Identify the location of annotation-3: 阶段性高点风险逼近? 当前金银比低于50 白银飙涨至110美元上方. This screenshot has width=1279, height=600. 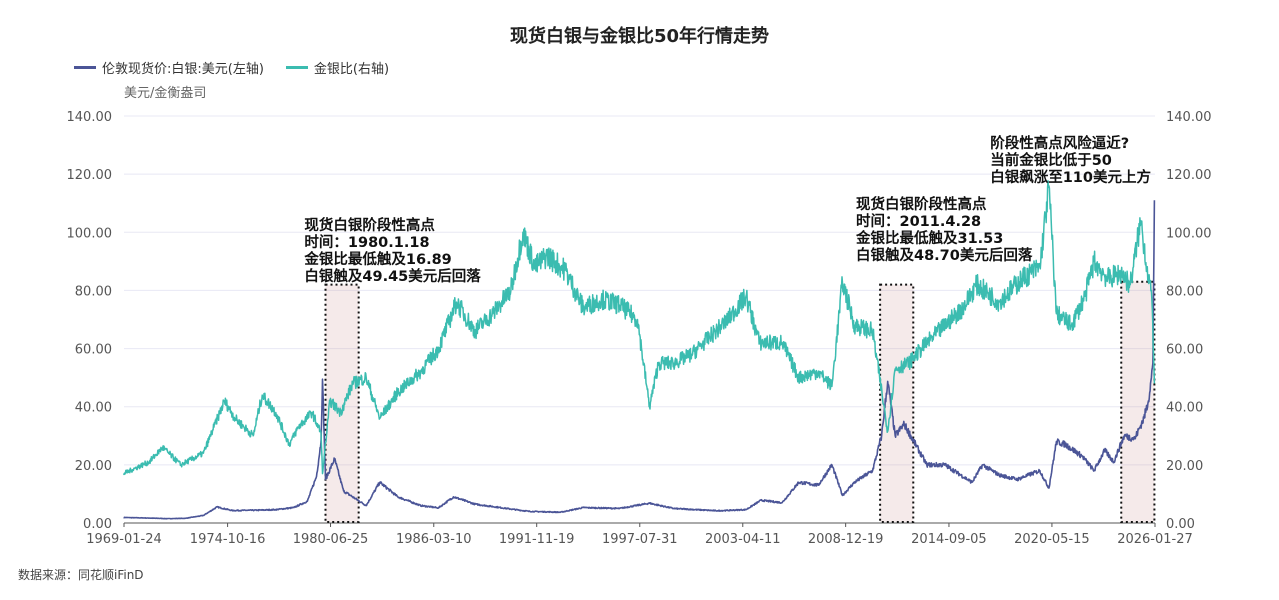
(1070, 161).